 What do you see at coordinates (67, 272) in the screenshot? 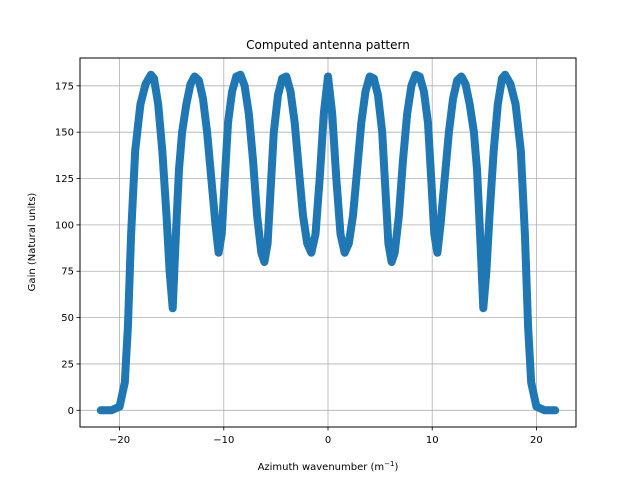
I see `y-tick-label: 75` at bounding box center [67, 272].